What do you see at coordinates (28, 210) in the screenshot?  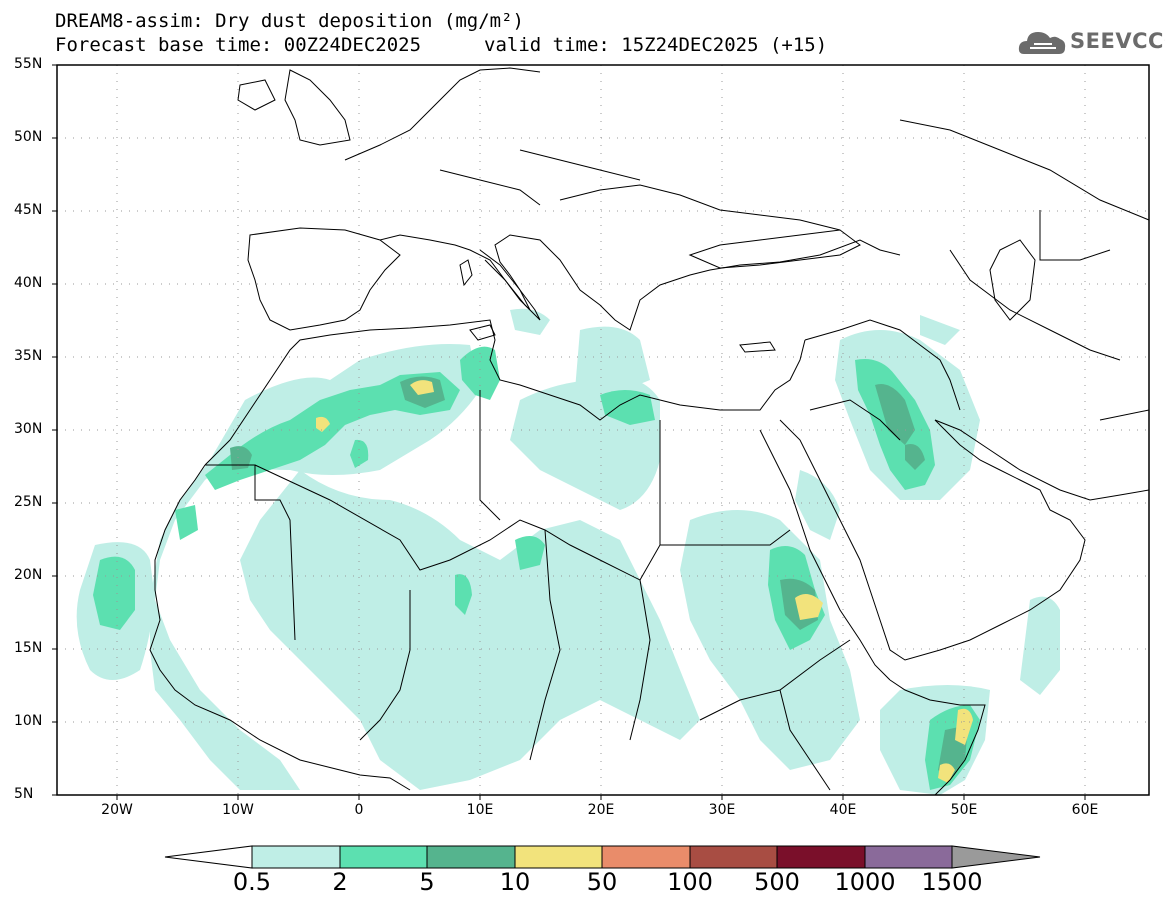 I see `lat-label: 45N` at bounding box center [28, 210].